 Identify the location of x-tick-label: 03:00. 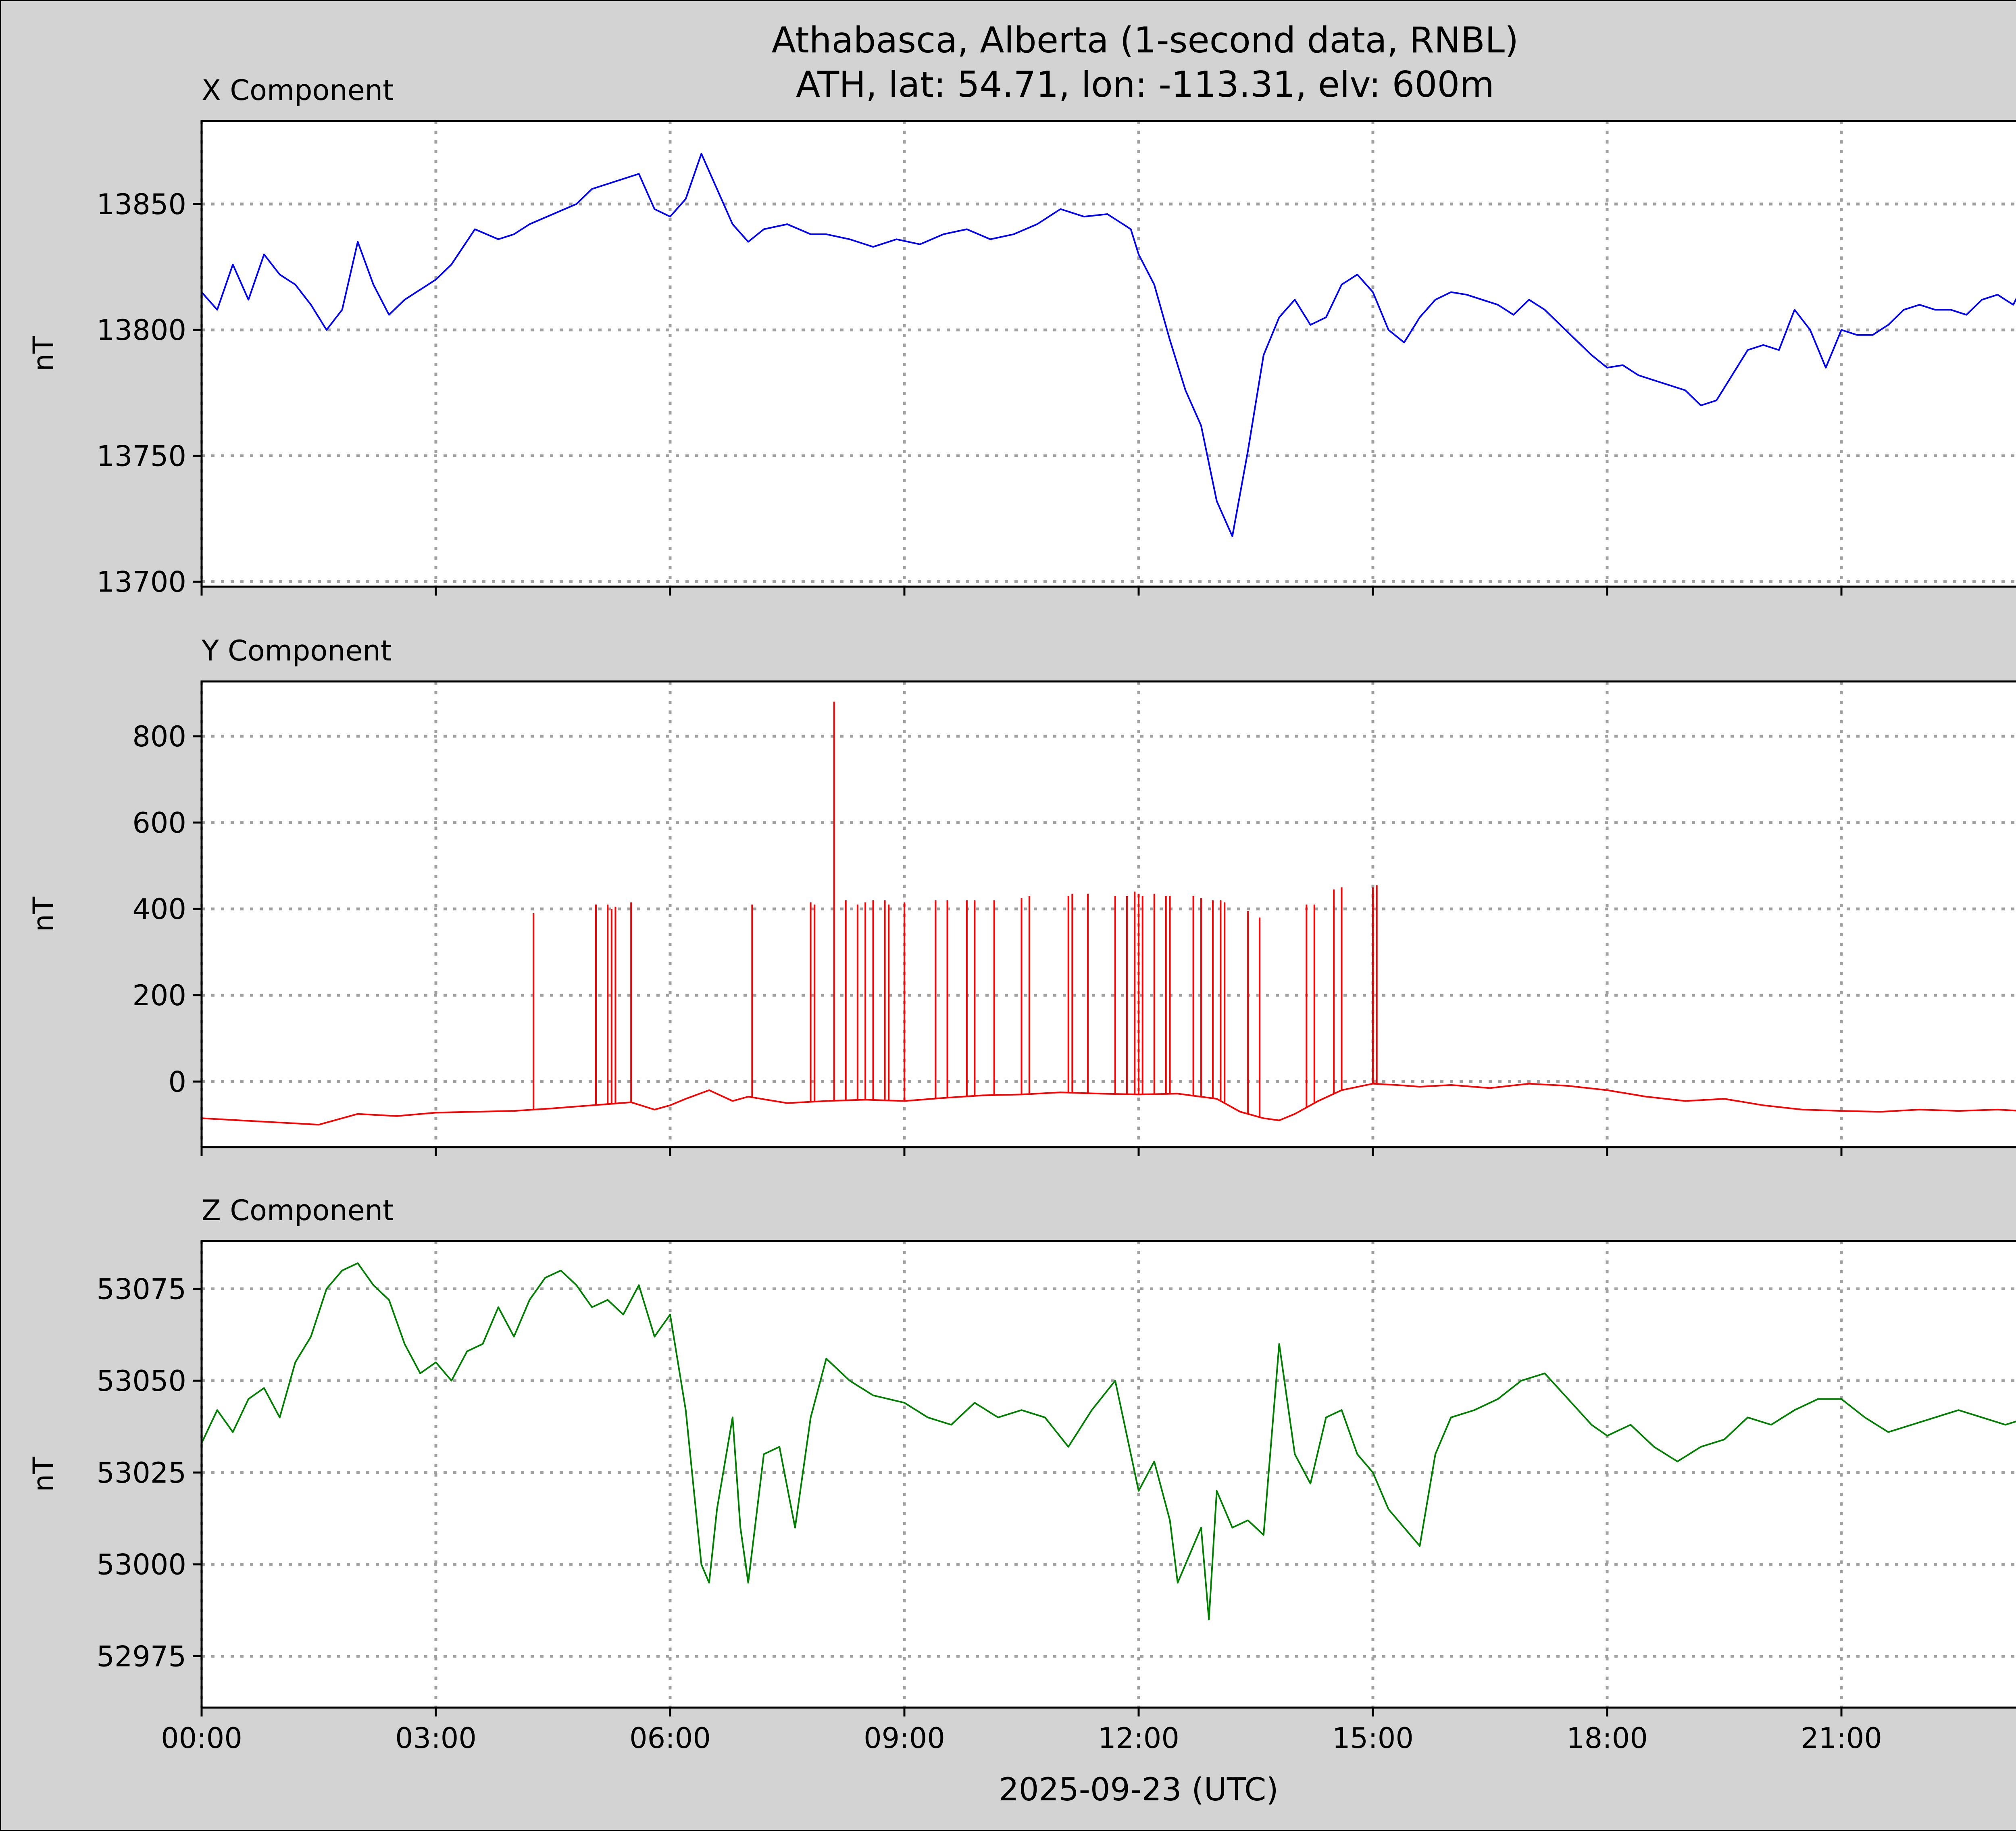
(436, 1738).